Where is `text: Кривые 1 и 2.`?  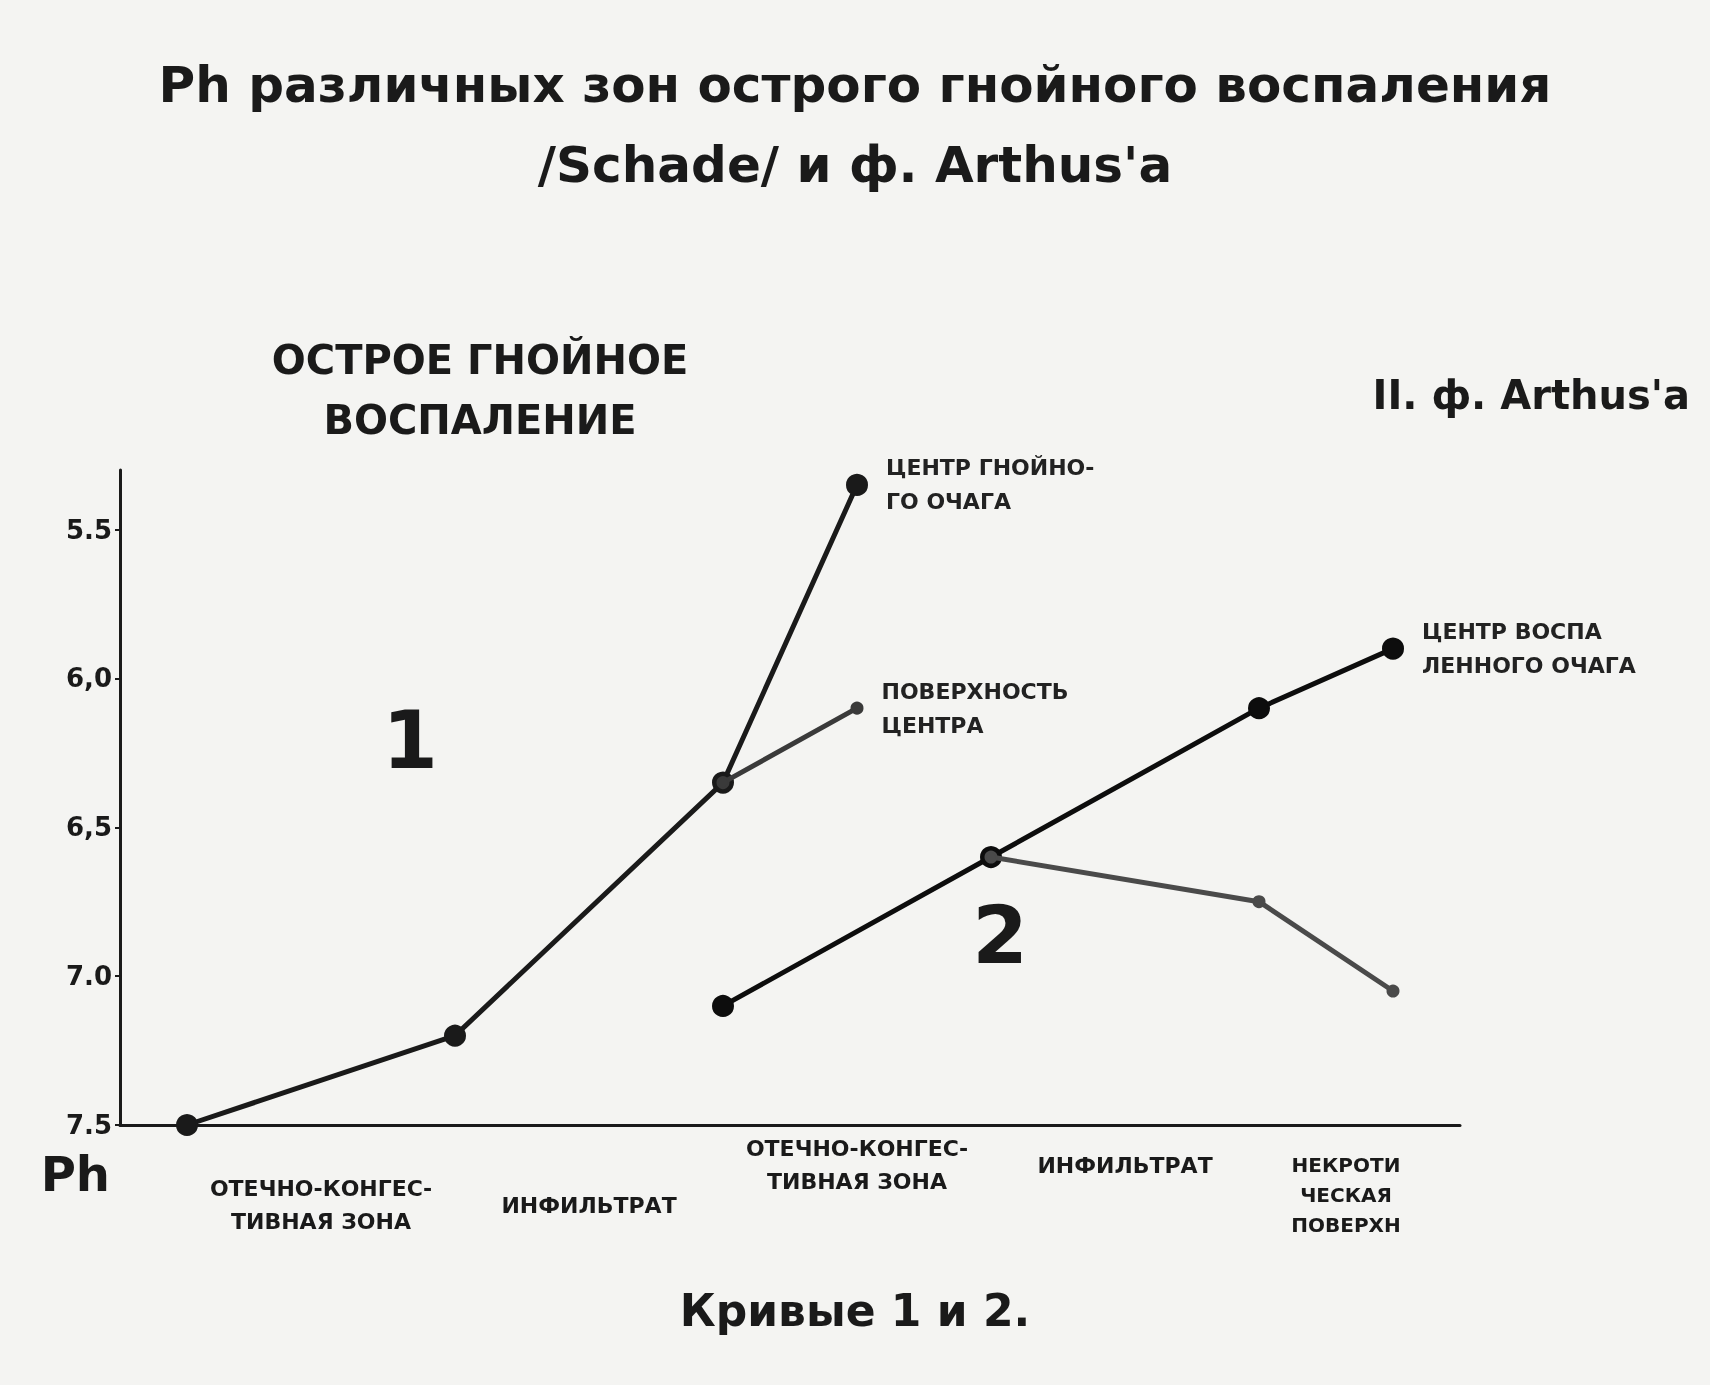 text: Кривые 1 и 2. is located at coordinates (855, 1310).